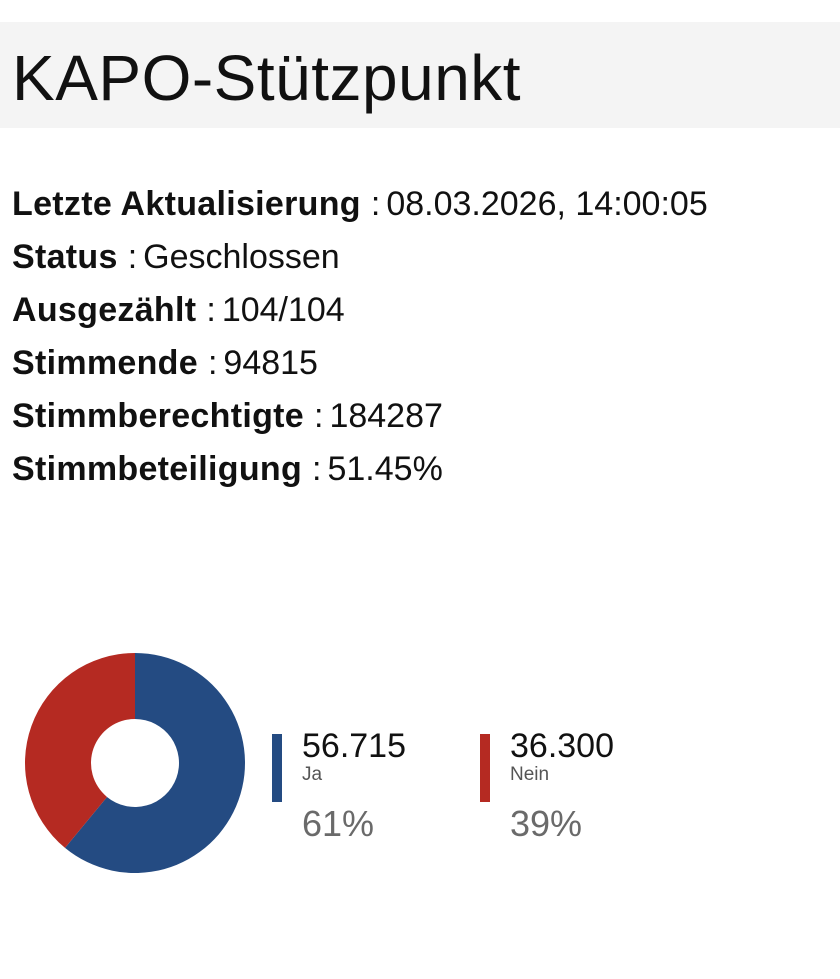 The image size is (840, 979). Describe the element at coordinates (422, 257) in the screenshot. I see `info-row-status: Status: Geschlossen` at that location.